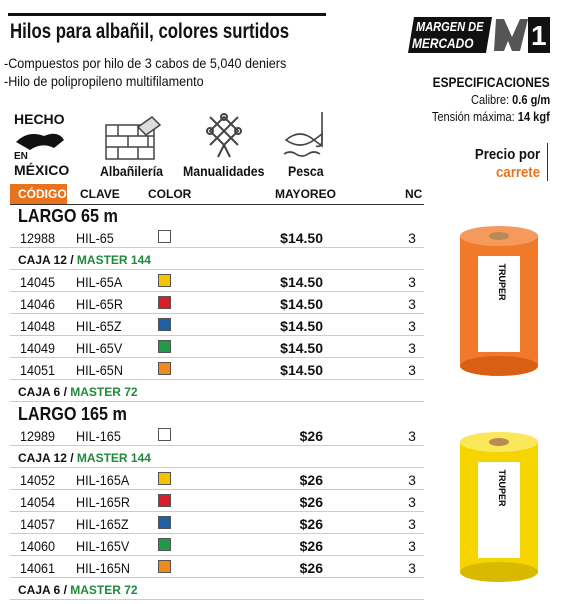  I want to click on use-label: Albañilería, so click(132, 171).